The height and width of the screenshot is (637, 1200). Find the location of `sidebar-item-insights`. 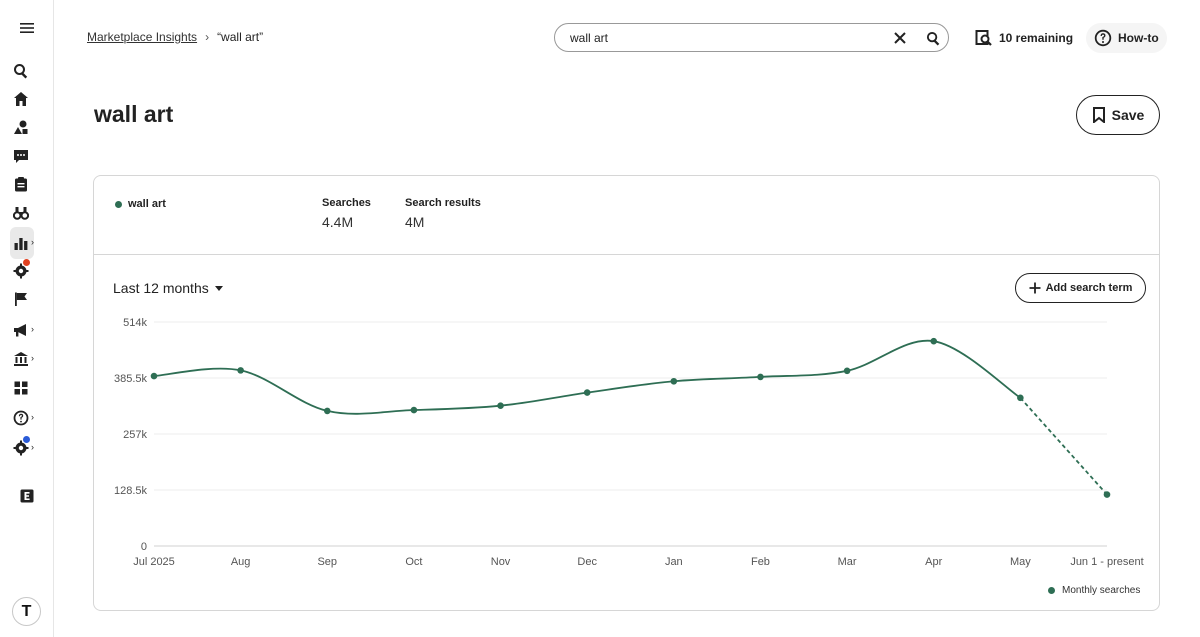

sidebar-item-insights is located at coordinates (27, 213).